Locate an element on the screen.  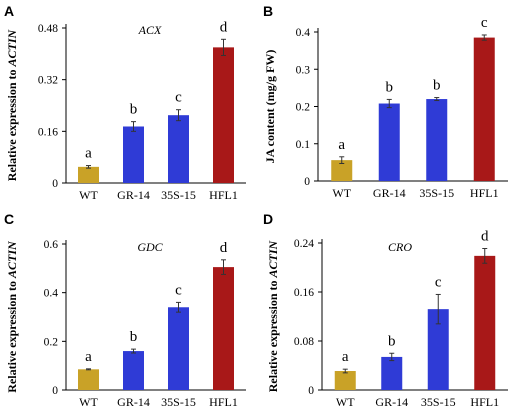
y-tick-label: 0.08 is located at coordinates (304, 342).